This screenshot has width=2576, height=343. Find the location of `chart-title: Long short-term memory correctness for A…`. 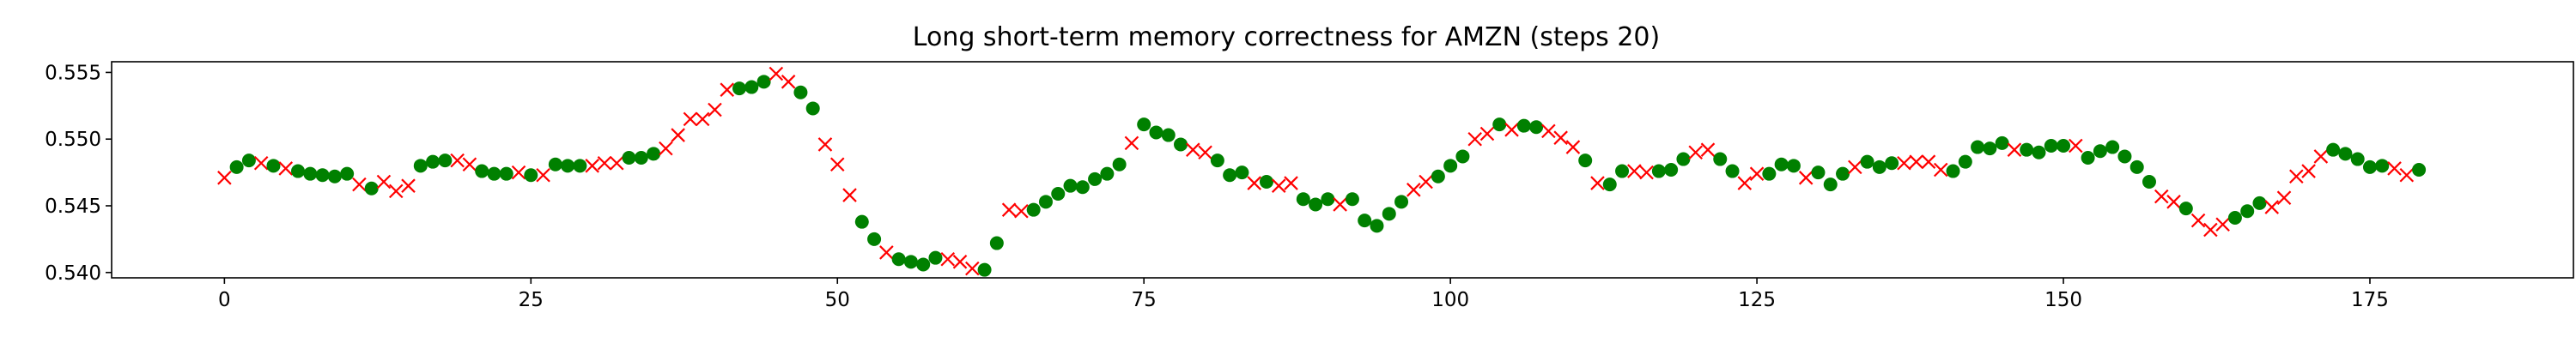

chart-title: Long short-term memory correctness for A… is located at coordinates (1287, 37).